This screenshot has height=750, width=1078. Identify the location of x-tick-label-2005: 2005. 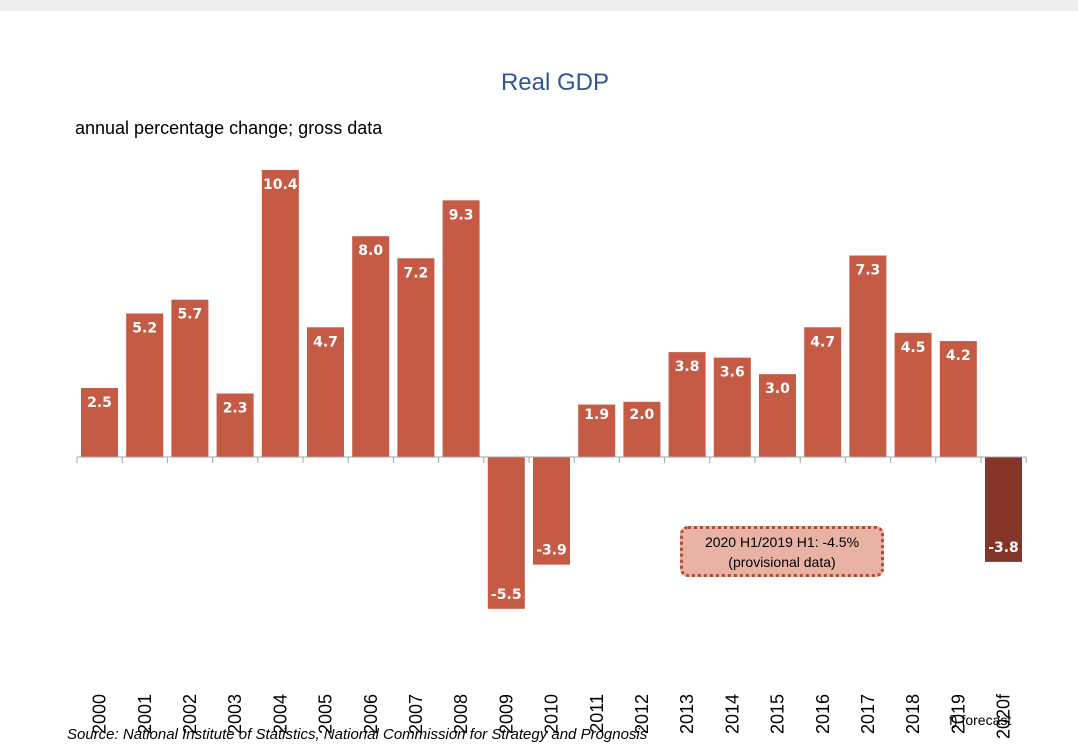
(326, 714).